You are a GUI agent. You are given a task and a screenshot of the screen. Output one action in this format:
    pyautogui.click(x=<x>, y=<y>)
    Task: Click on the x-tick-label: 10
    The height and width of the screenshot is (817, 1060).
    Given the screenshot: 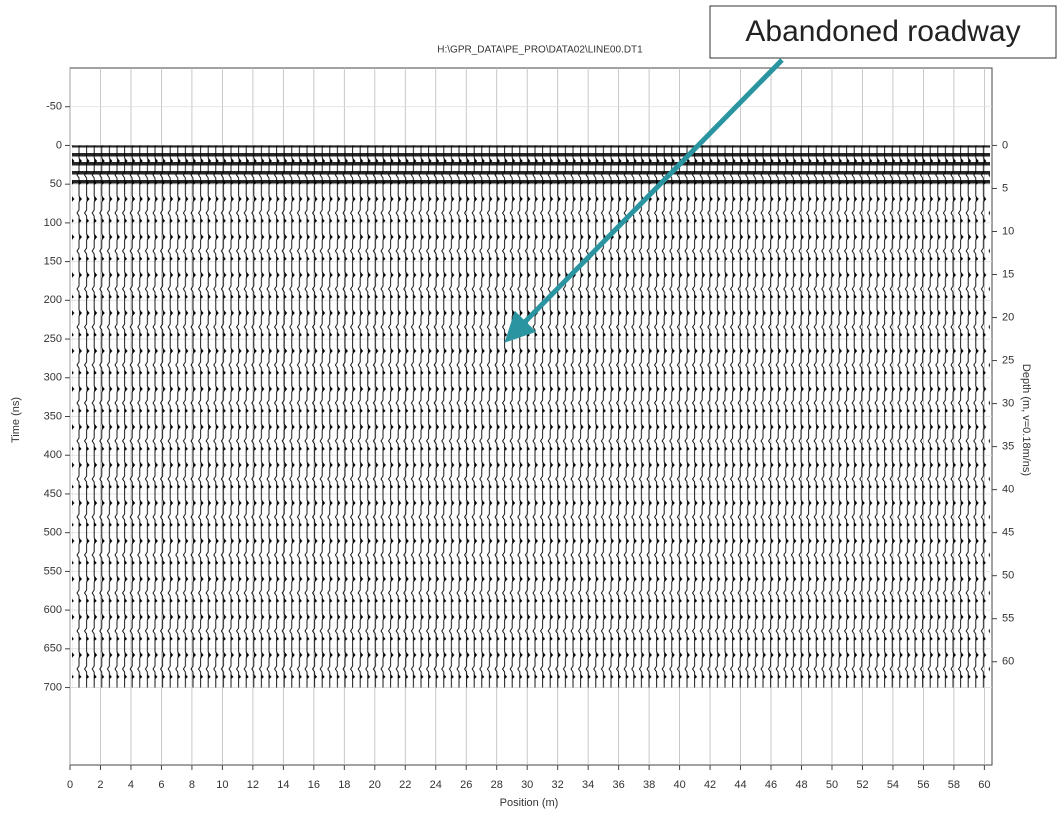 What is the action you would take?
    pyautogui.click(x=222, y=785)
    